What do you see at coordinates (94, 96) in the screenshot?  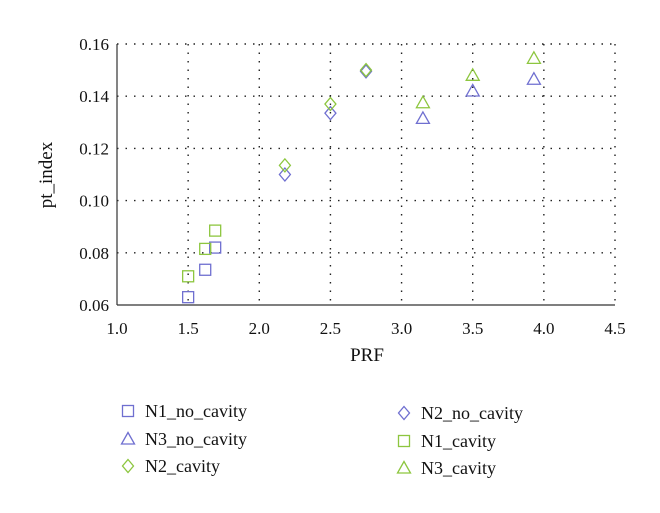 I see `y-tick-label: 0.14` at bounding box center [94, 96].